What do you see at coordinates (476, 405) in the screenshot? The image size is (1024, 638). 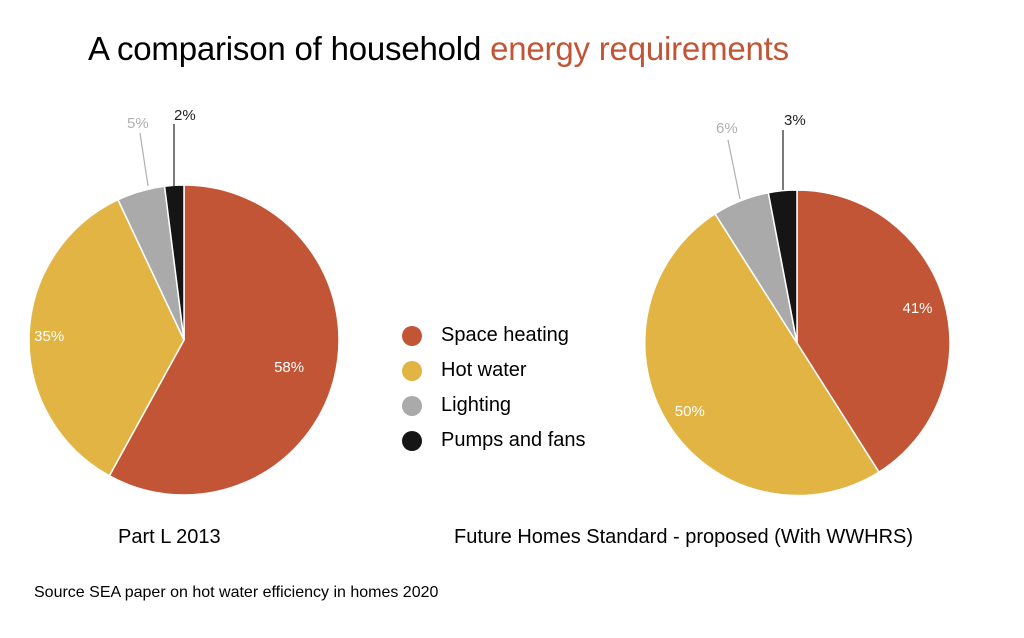 I see `legend-label-lighting: Lighting` at bounding box center [476, 405].